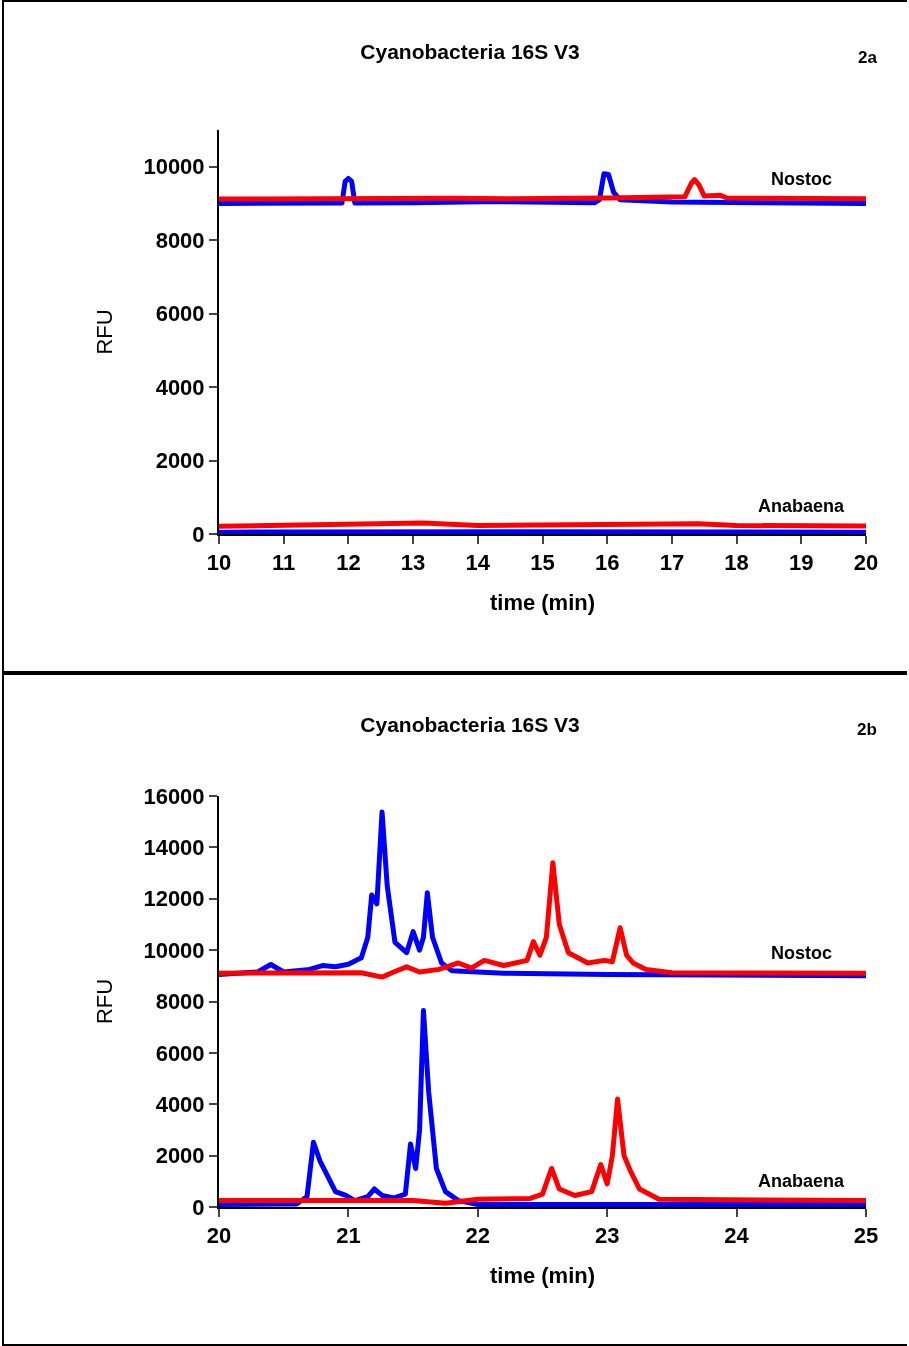  What do you see at coordinates (801, 563) in the screenshot?
I see `x-tick-label: 19` at bounding box center [801, 563].